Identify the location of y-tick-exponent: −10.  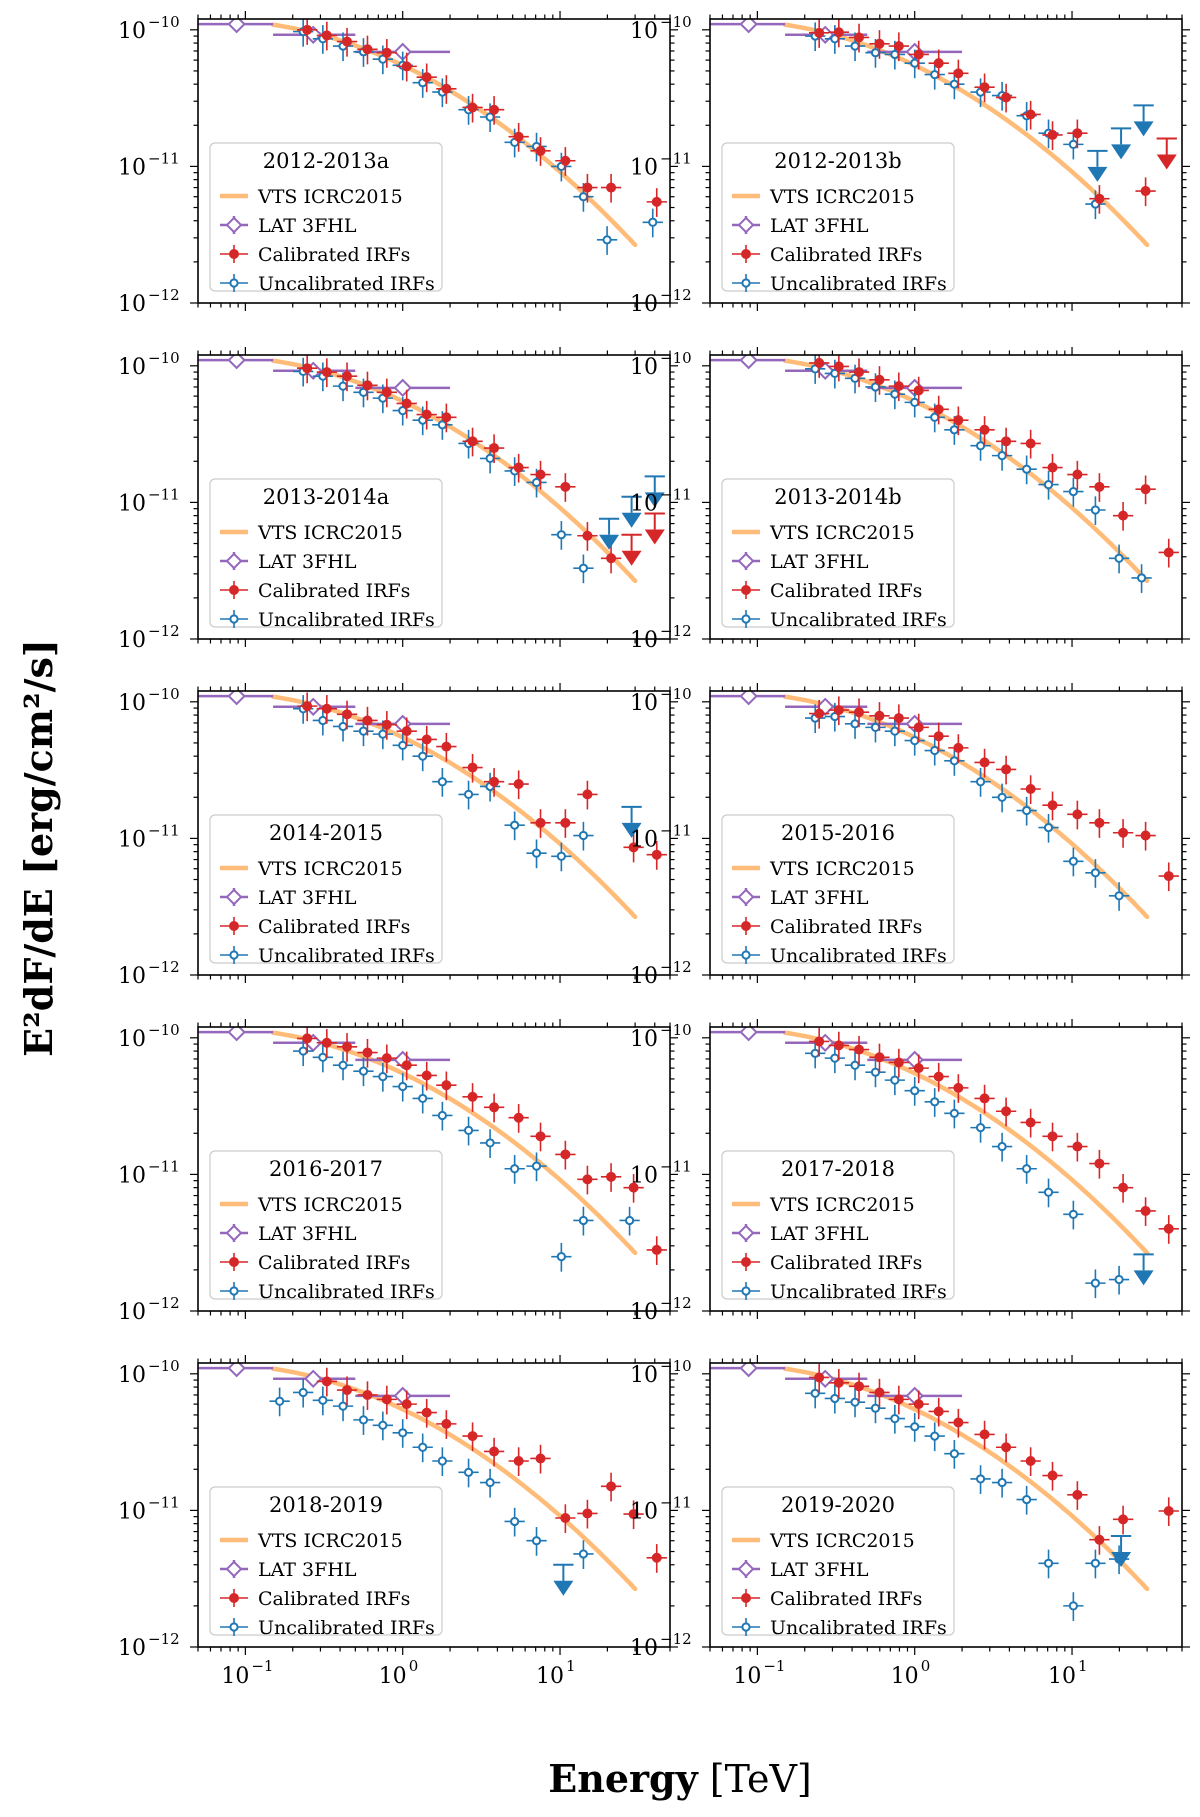
(164, 1366).